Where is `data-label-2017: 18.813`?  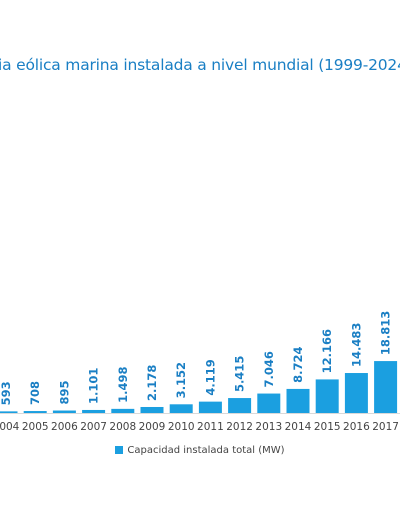 data-label-2017: 18.813 is located at coordinates (386, 333).